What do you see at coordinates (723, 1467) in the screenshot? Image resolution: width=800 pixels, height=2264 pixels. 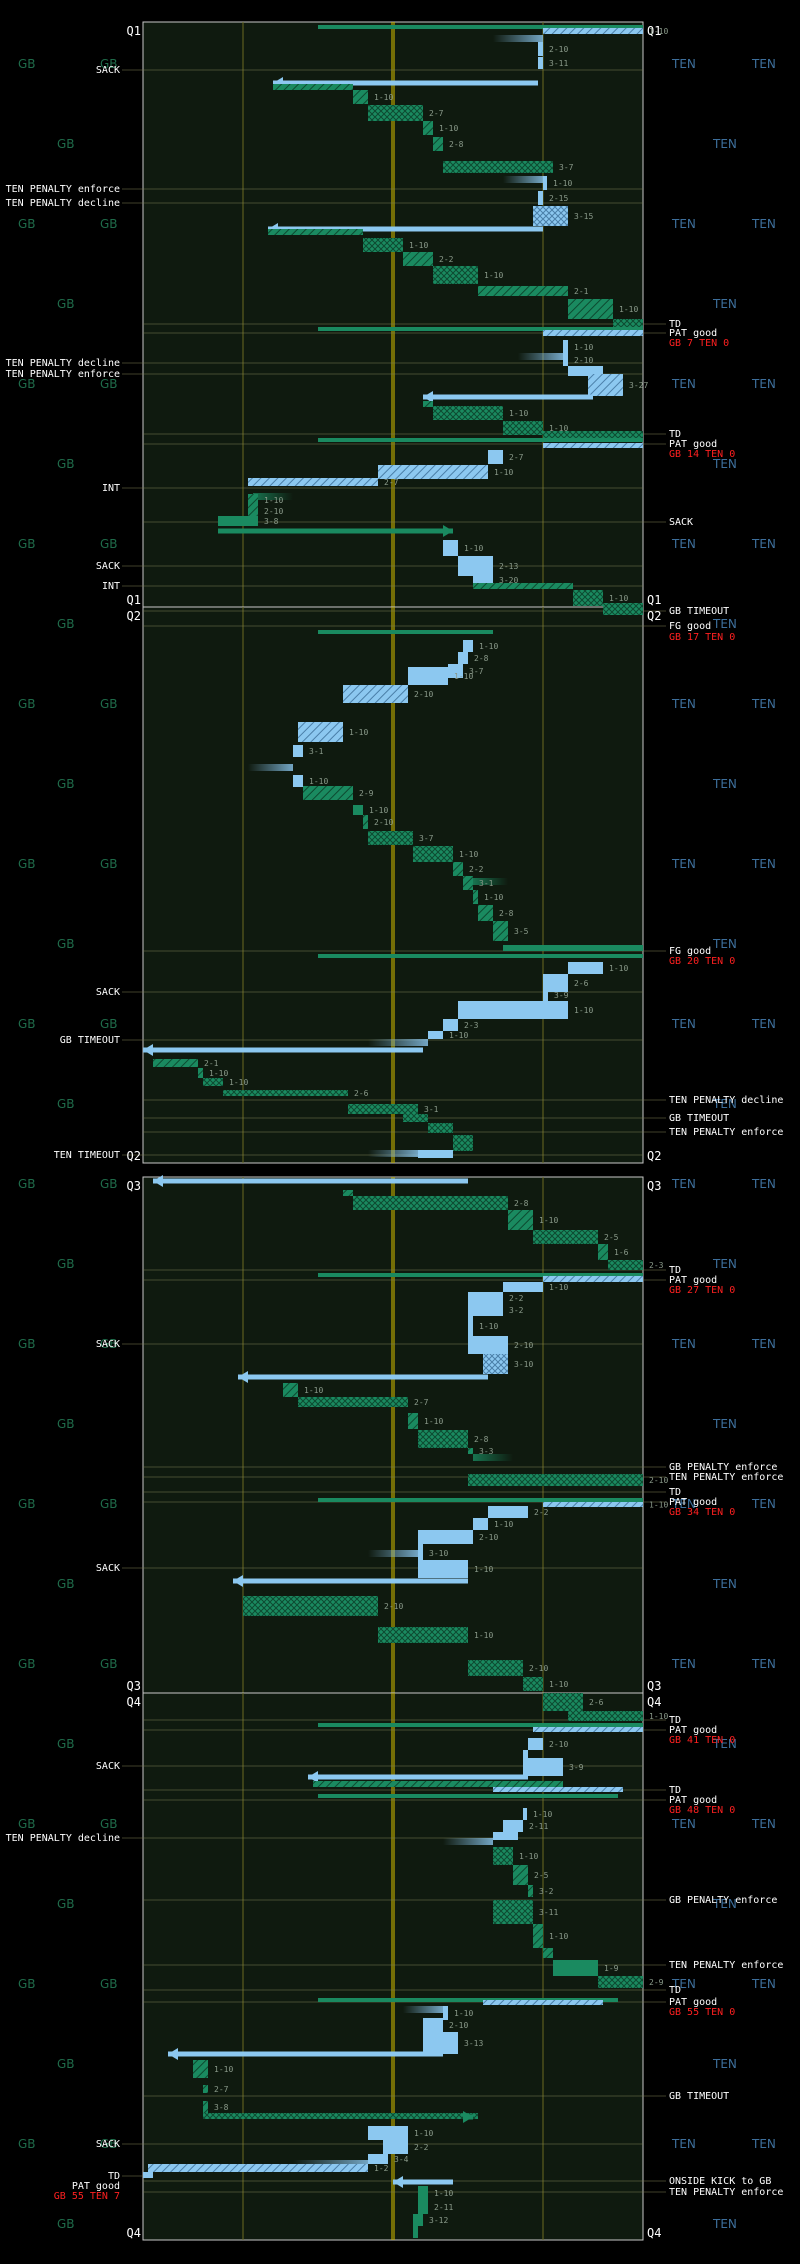 I see `event-label: GB PENALTY enforce` at bounding box center [723, 1467].